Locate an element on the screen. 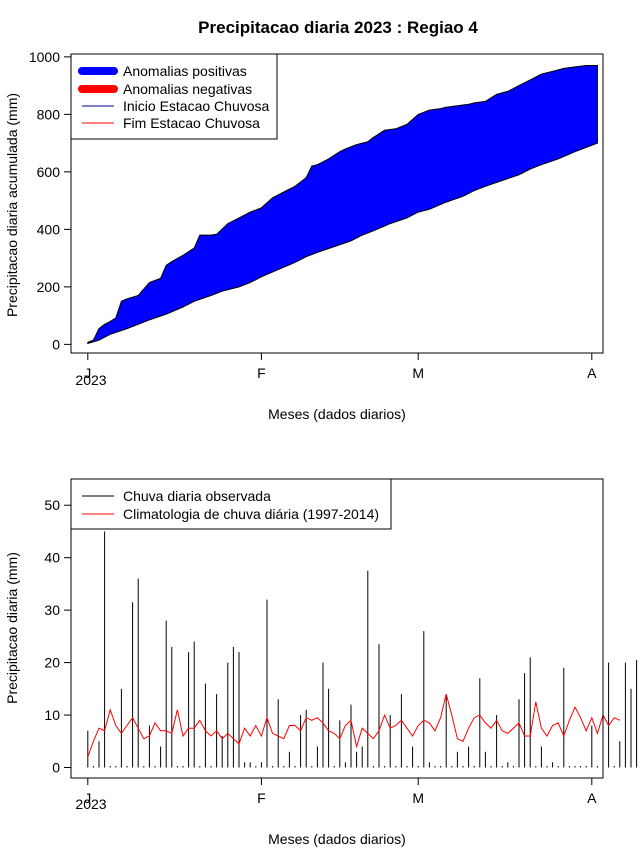 Image resolution: width=640 pixels, height=850 pixels. bottom-y-tick-label: 50 is located at coordinates (52, 505).